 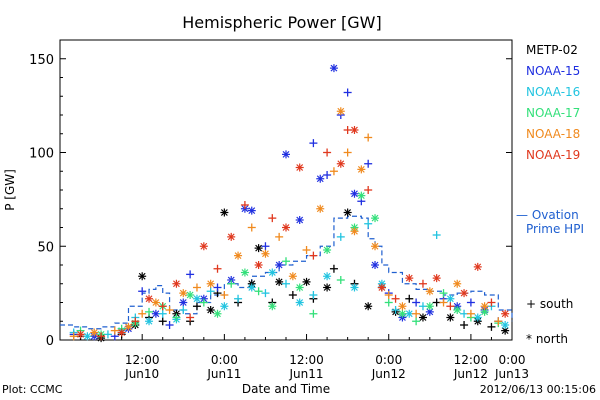 What do you see at coordinates (547, 215) in the screenshot?
I see `ovation-legend-label: — Ovation` at bounding box center [547, 215].